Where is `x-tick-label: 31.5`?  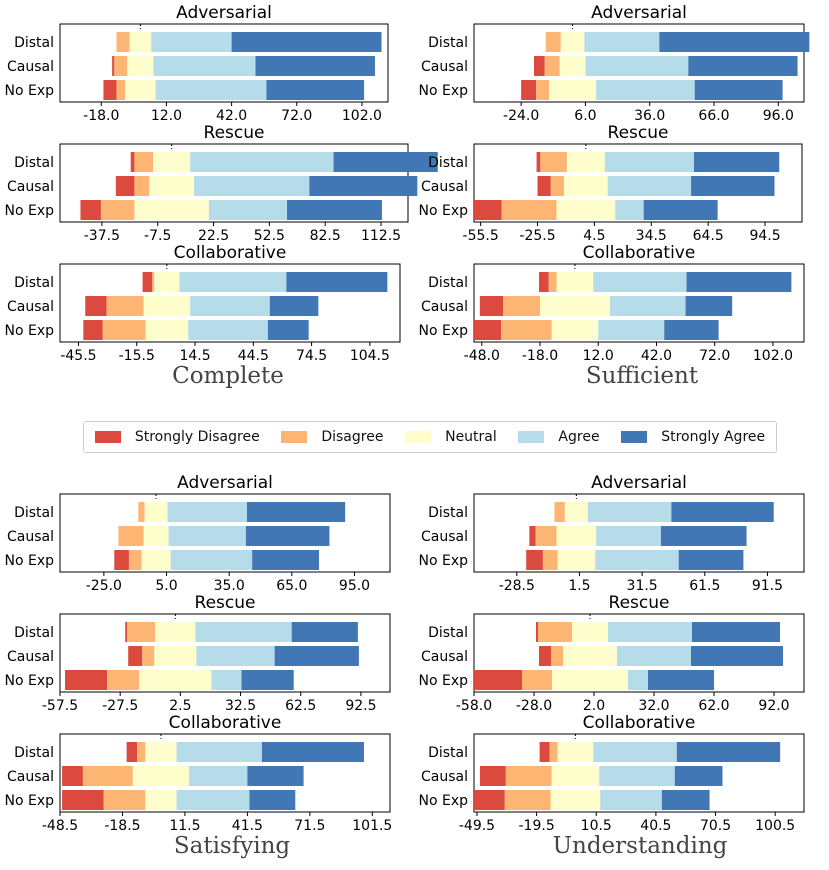 x-tick-label: 31.5 is located at coordinates (642, 586).